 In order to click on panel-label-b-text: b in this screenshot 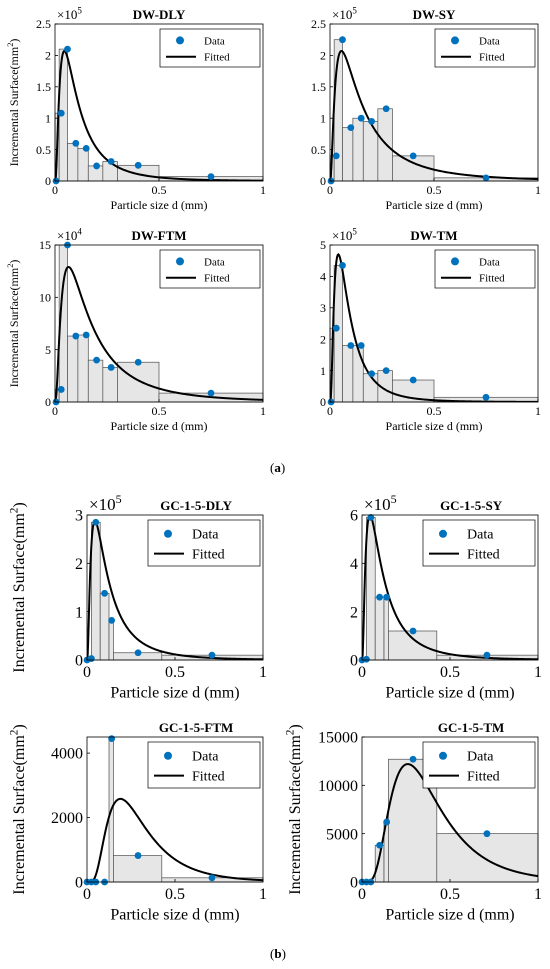, I will do `click(278, 953)`.